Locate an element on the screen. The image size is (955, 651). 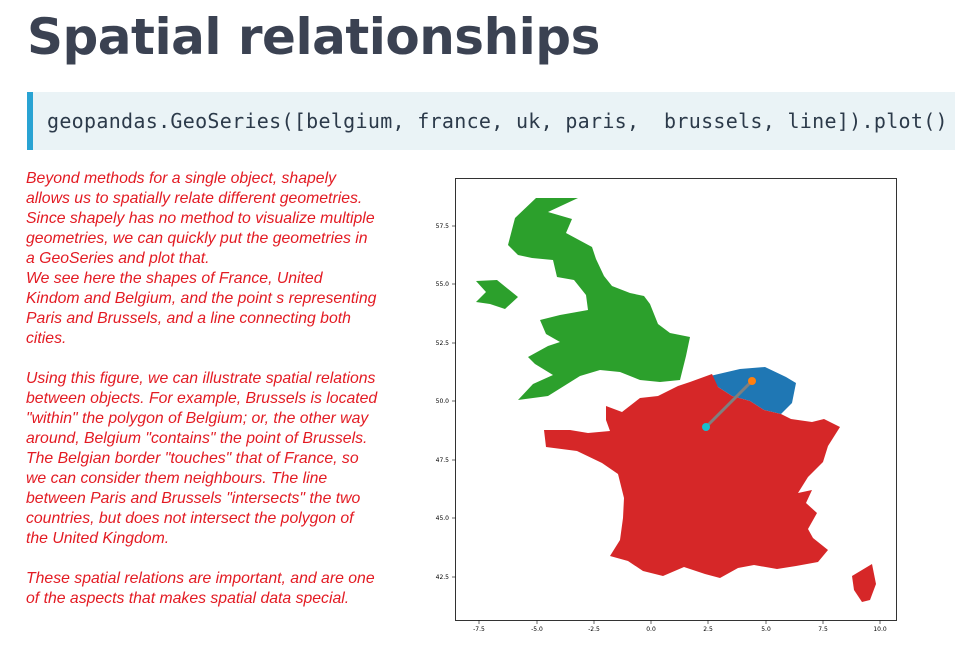
y-tick-label: 45.0 is located at coordinates (443, 518).